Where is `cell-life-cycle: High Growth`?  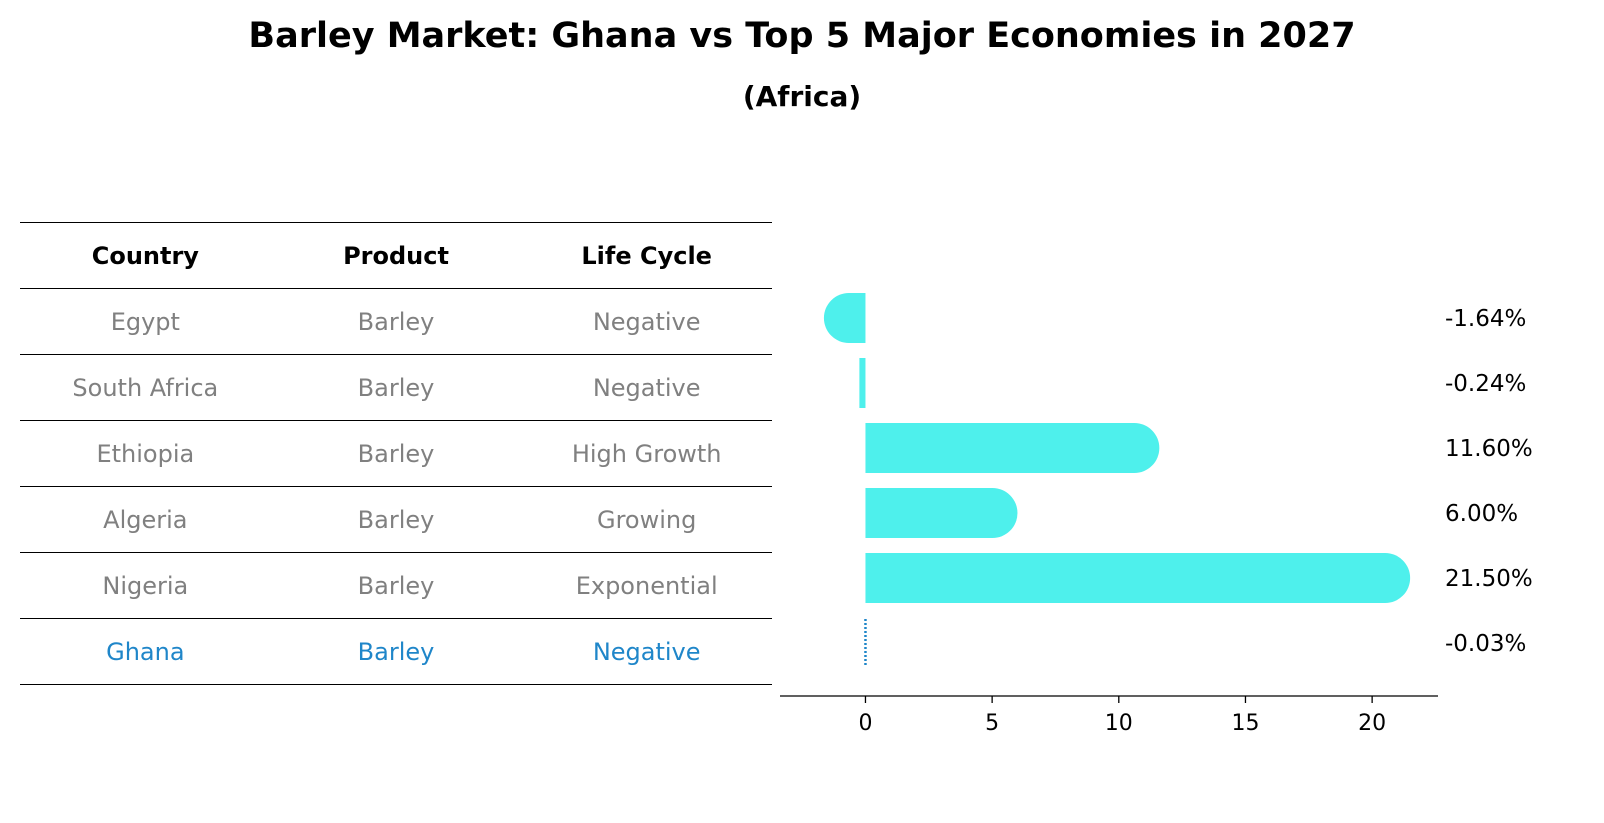
cell-life-cycle: High Growth is located at coordinates (646, 453).